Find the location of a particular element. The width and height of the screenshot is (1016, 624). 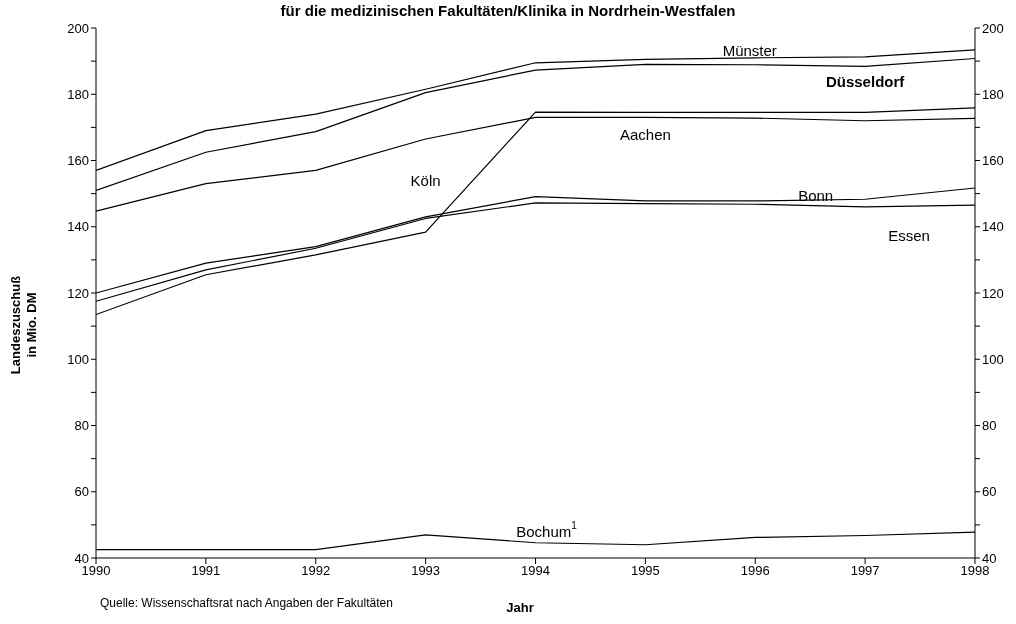

y-axis-title: Landeszuschuß in Mio. DM is located at coordinates (24, 325).